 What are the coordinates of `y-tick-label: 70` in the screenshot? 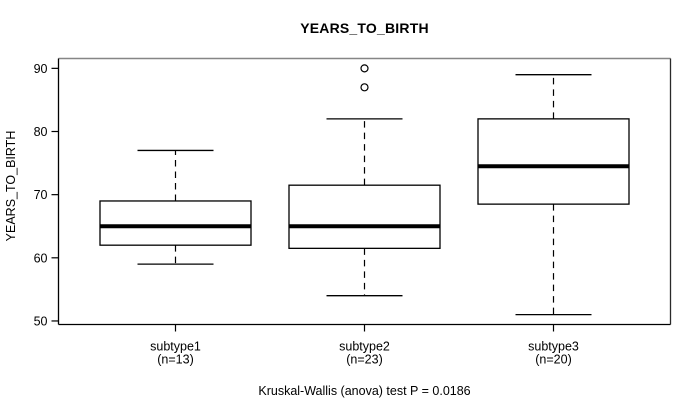 It's located at (41, 195).